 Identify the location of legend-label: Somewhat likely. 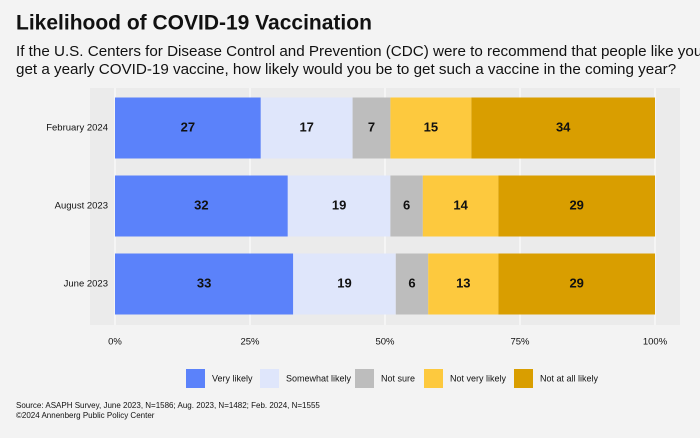
(319, 378).